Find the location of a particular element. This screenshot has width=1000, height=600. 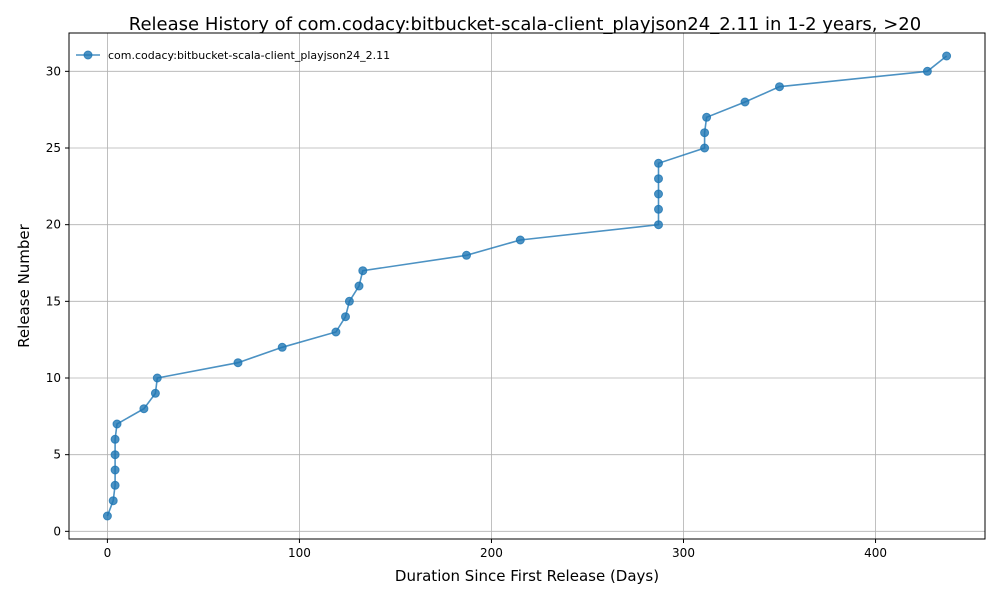

y-tick-label: 20 is located at coordinates (53, 225).